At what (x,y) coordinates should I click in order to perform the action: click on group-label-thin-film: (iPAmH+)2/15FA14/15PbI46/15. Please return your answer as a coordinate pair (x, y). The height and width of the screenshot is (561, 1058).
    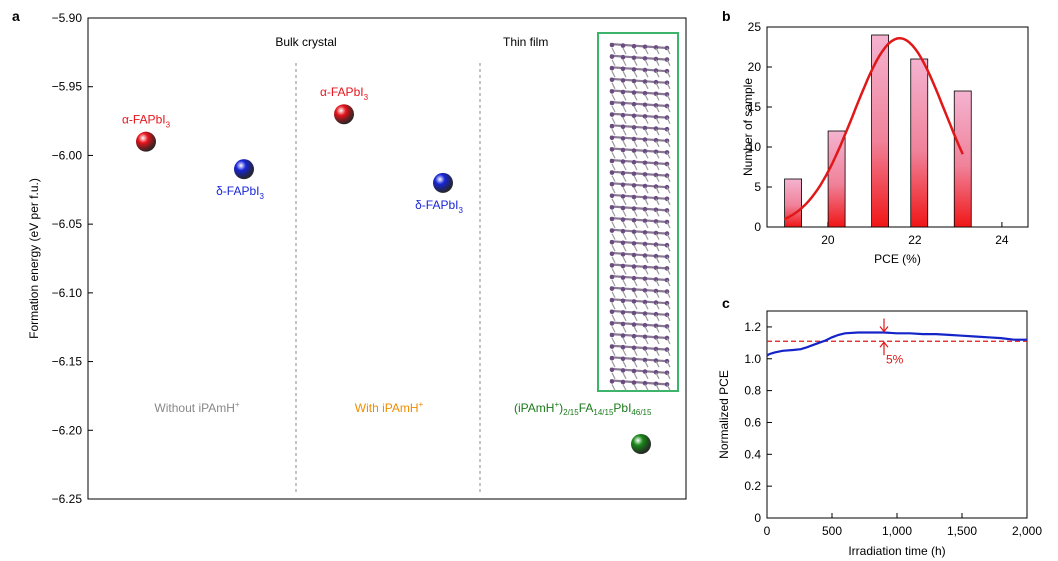
    Looking at the image, I should click on (583, 408).